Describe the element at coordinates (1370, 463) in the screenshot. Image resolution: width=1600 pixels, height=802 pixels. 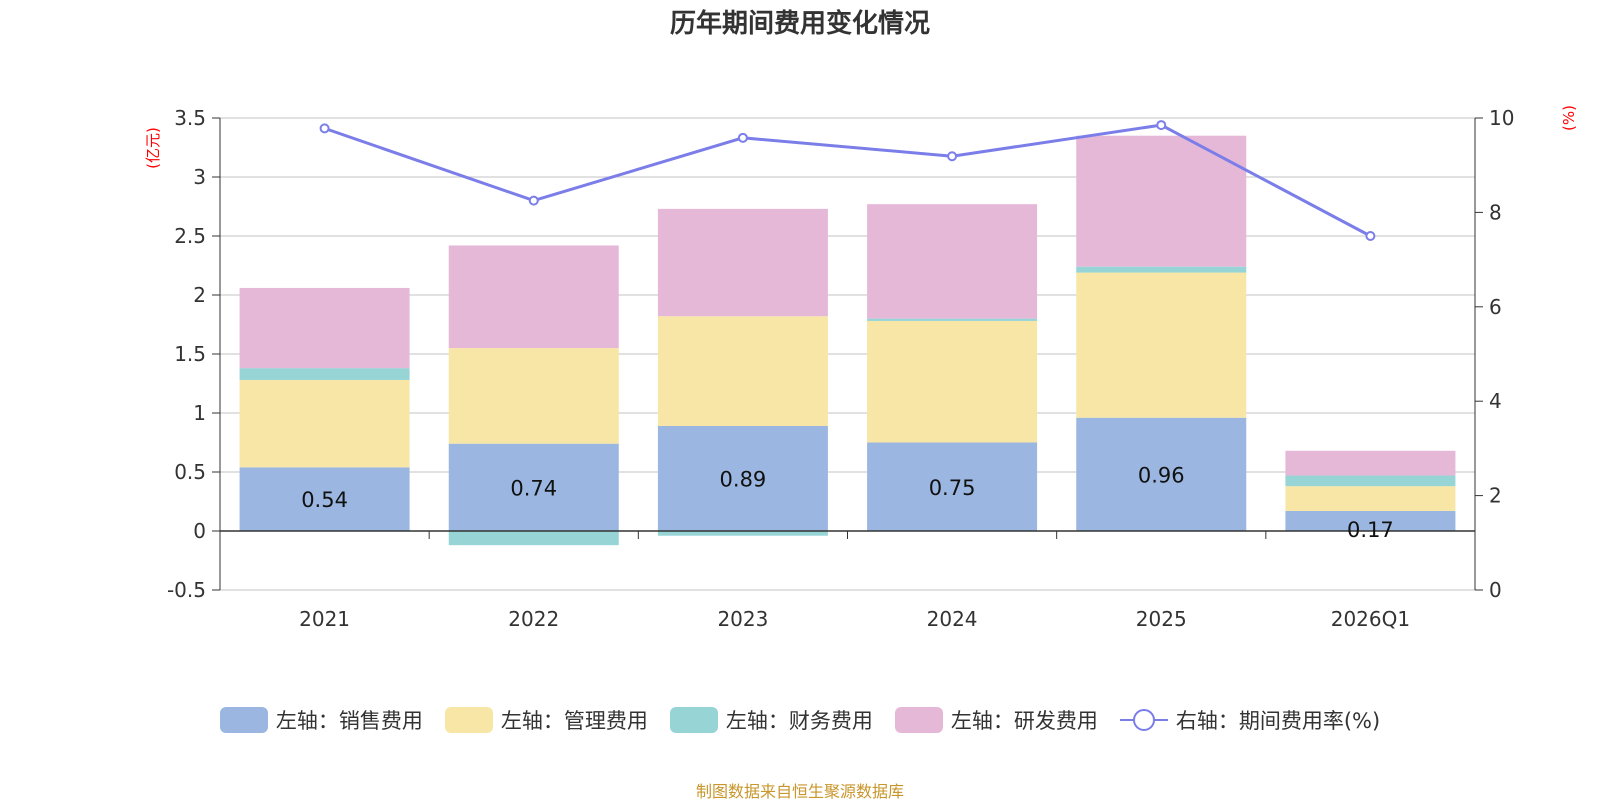
I see `bar-rd-2026Q1` at that location.